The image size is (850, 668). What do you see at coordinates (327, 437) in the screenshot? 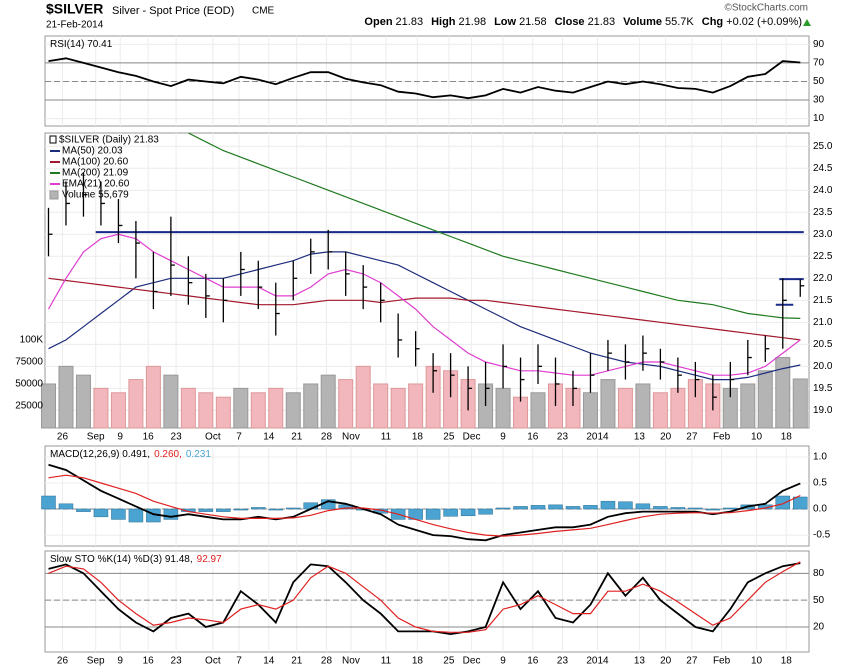
I see `x-tick-label: 28` at bounding box center [327, 437].